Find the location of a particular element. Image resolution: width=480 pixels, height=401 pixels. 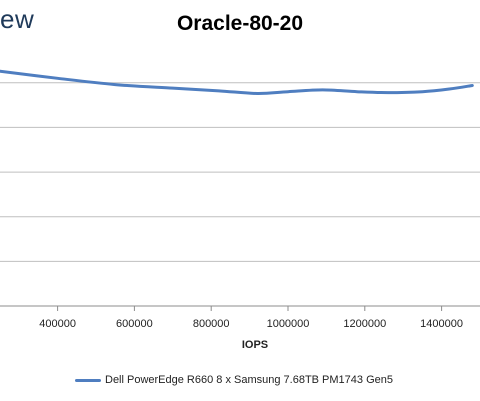

x-tick-label: 1000000 is located at coordinates (288, 324).